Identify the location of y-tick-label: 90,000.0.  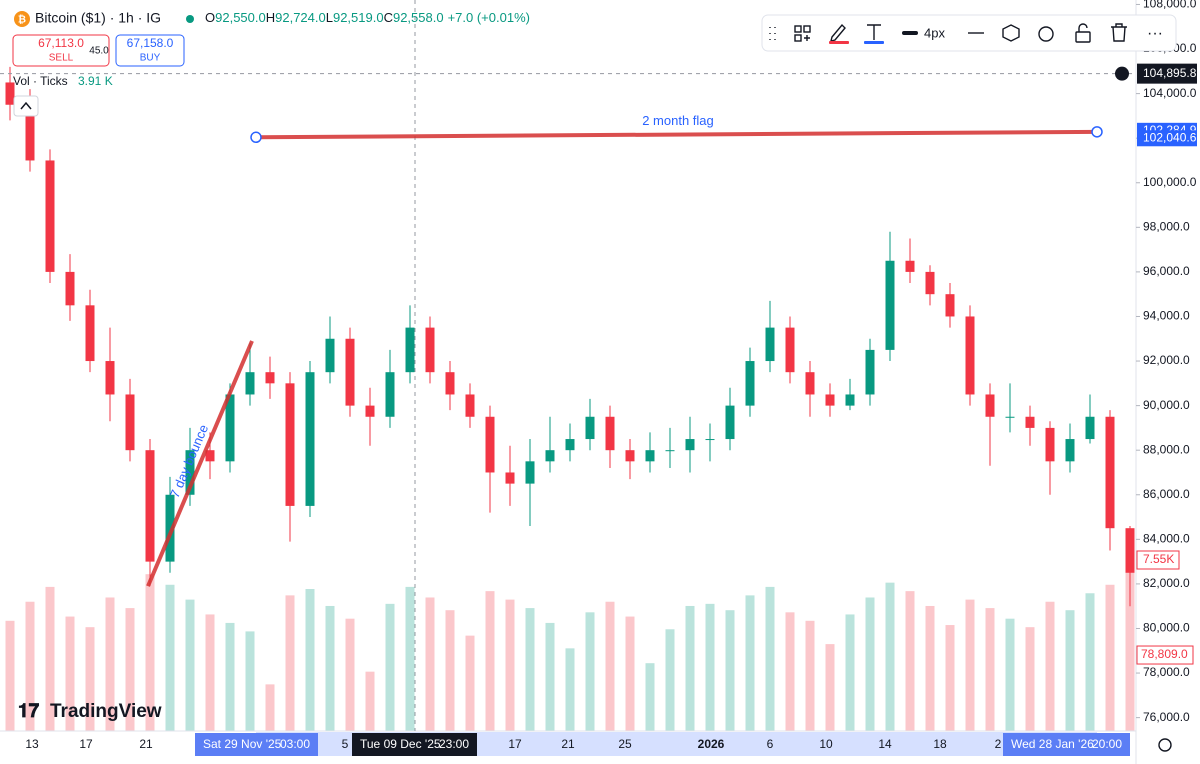
(1166, 405).